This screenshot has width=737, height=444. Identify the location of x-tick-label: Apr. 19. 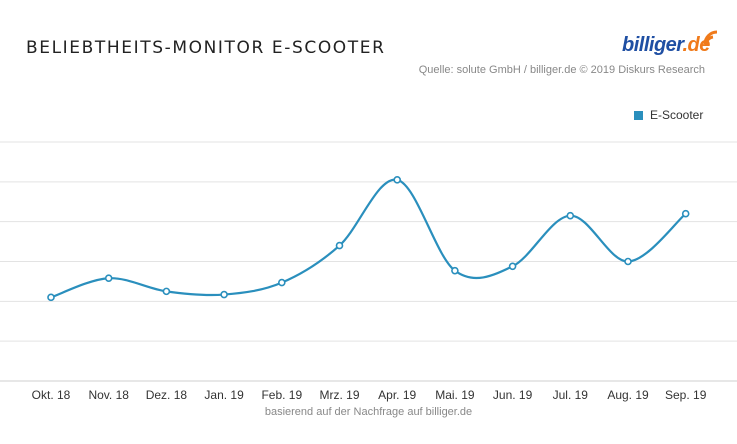
(397, 395).